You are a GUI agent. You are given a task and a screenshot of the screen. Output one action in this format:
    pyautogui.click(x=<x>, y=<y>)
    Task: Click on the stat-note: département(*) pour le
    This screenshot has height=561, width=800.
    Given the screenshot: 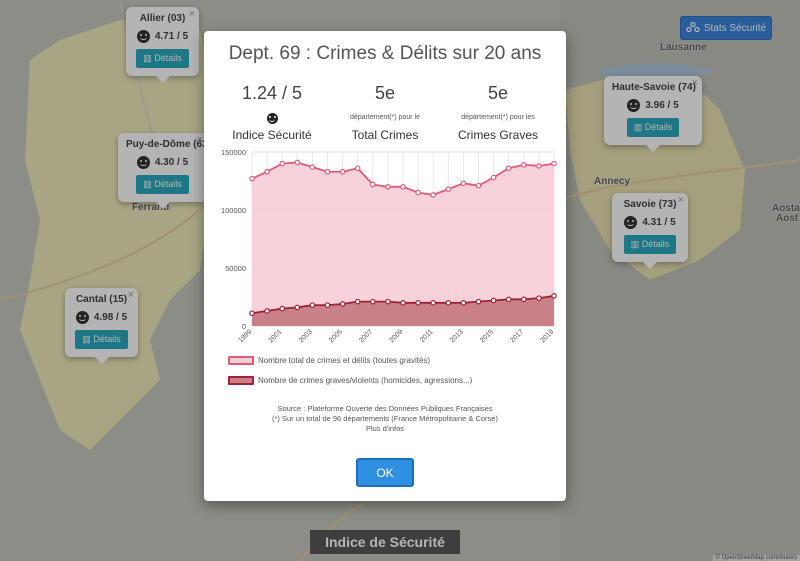 What is the action you would take?
    pyautogui.click(x=385, y=117)
    